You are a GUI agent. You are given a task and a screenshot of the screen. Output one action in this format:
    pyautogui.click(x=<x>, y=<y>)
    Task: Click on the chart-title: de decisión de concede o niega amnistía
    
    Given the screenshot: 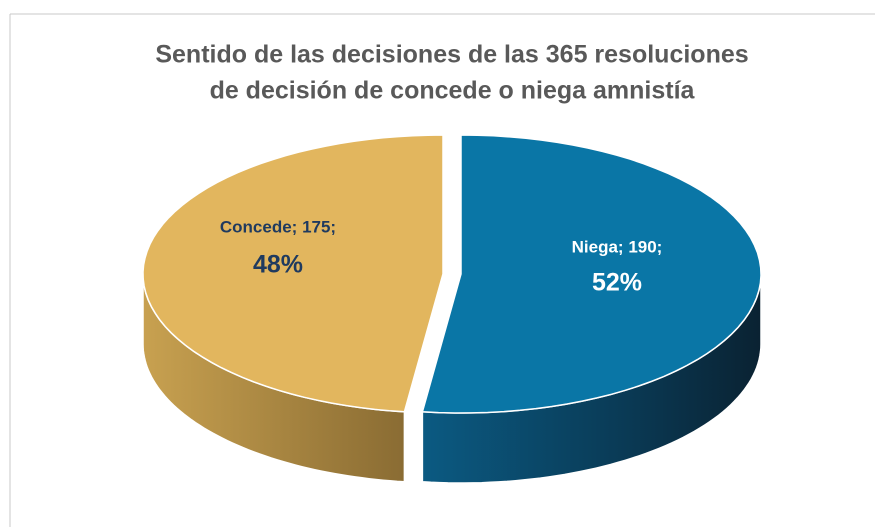 What is the action you would take?
    pyautogui.click(x=453, y=91)
    